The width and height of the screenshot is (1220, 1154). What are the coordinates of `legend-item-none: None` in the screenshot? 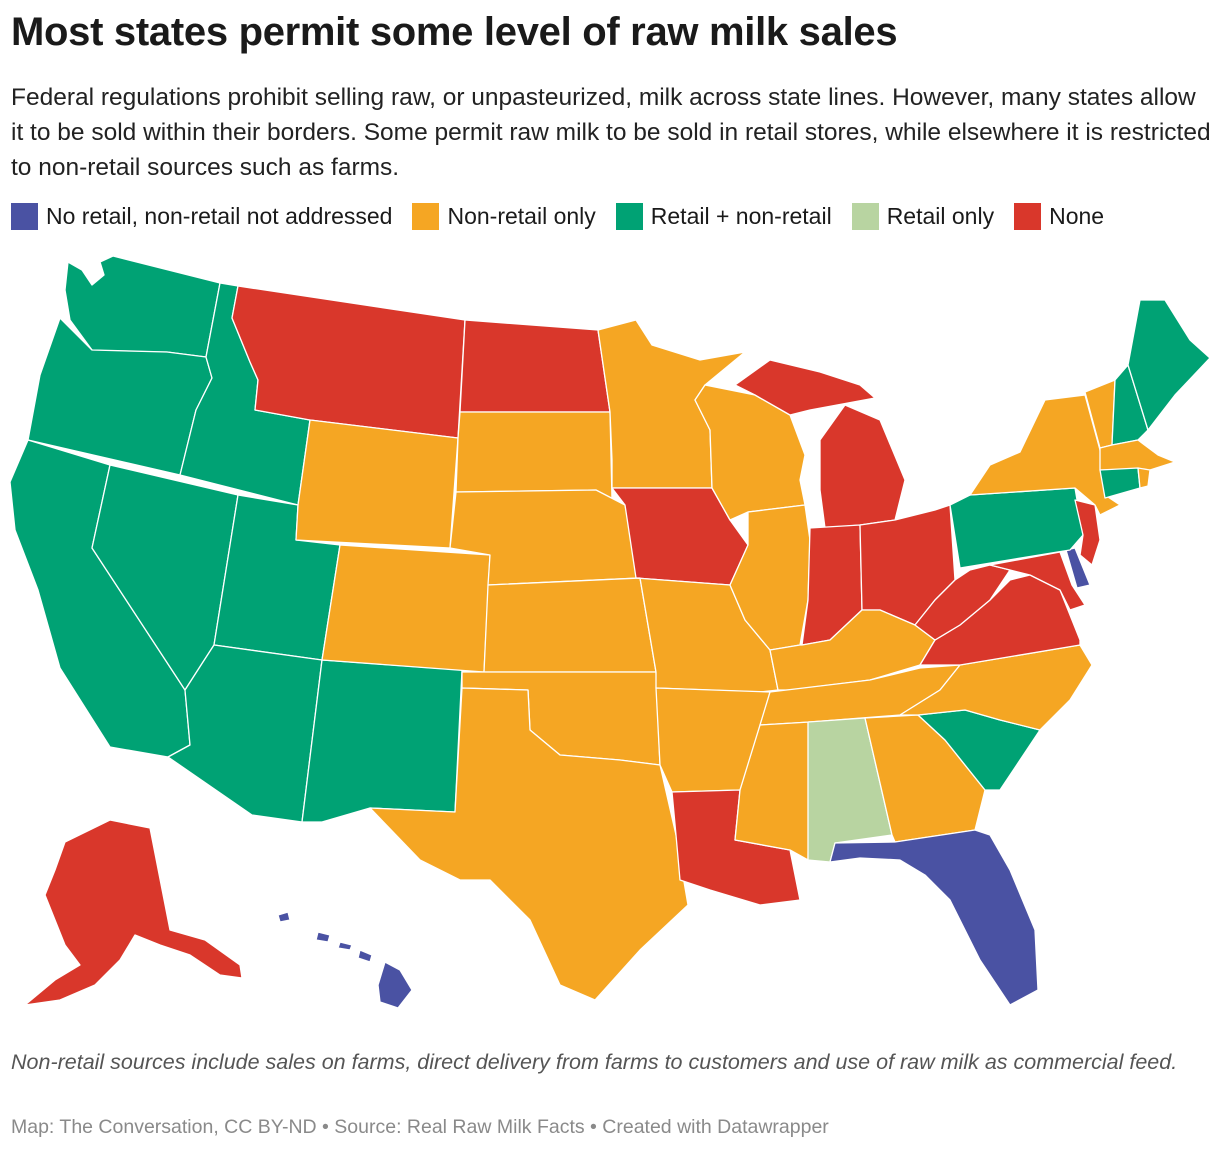 It's located at (1059, 216).